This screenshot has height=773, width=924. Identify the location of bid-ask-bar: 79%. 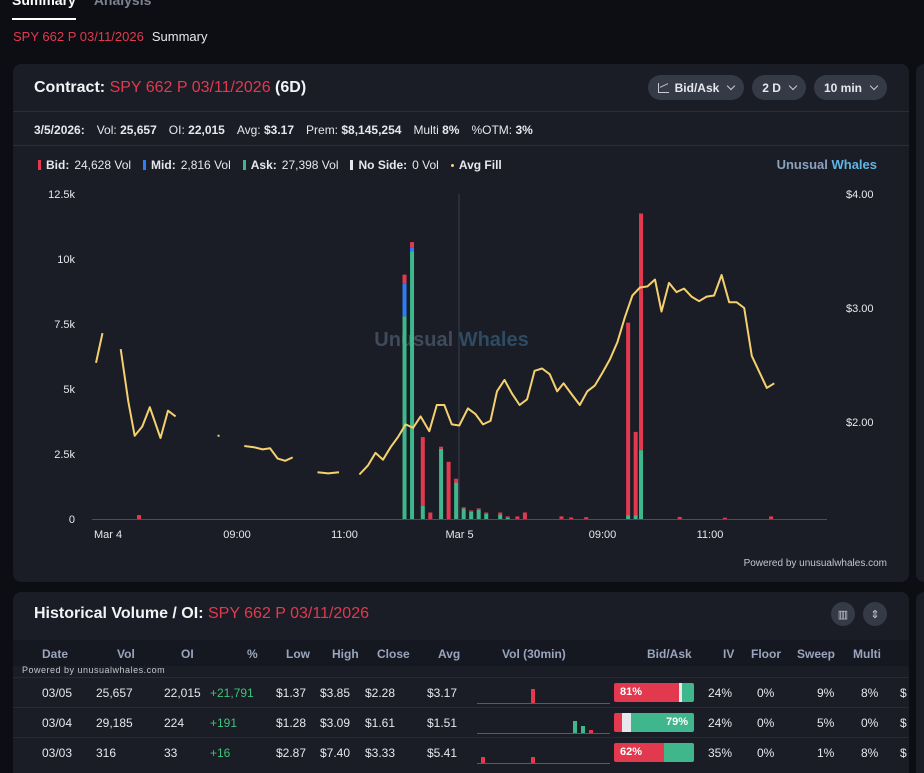
(654, 722).